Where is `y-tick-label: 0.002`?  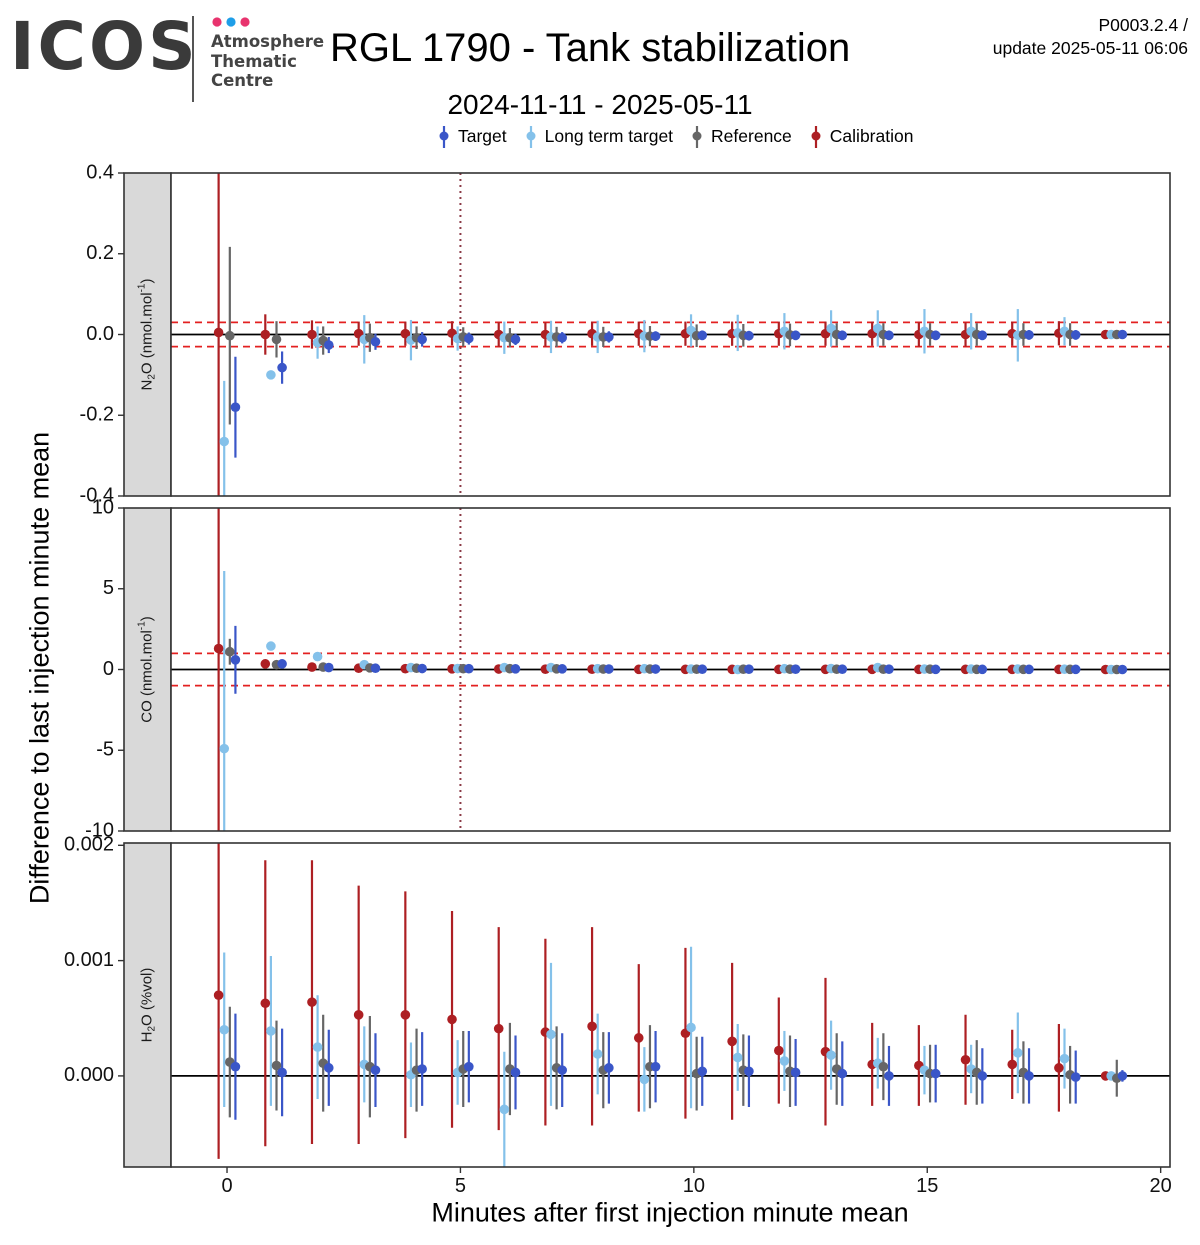 y-tick-label: 0.002 is located at coordinates (89, 845).